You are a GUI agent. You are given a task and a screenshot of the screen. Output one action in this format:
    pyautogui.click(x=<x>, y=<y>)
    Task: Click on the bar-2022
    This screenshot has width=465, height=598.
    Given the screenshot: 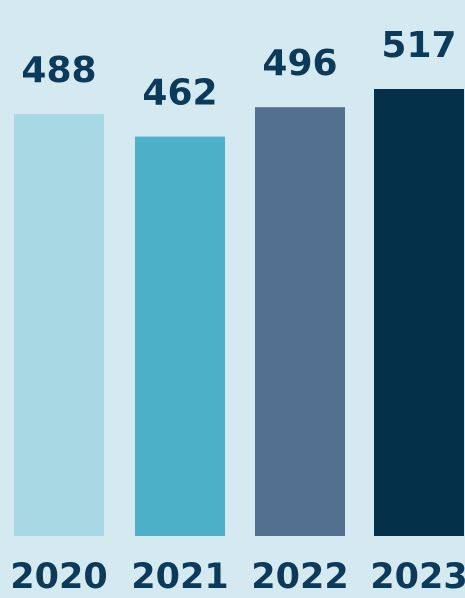 What is the action you would take?
    pyautogui.click(x=300, y=321)
    